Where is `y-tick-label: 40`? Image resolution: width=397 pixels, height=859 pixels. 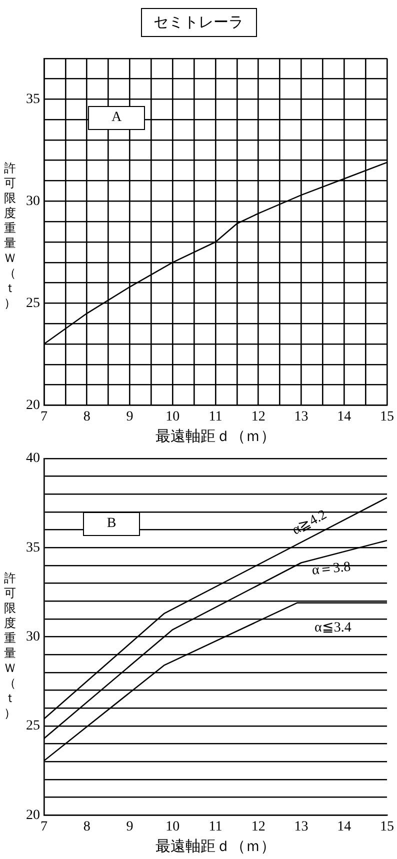
y-tick-label: 40 is located at coordinates (33, 458).